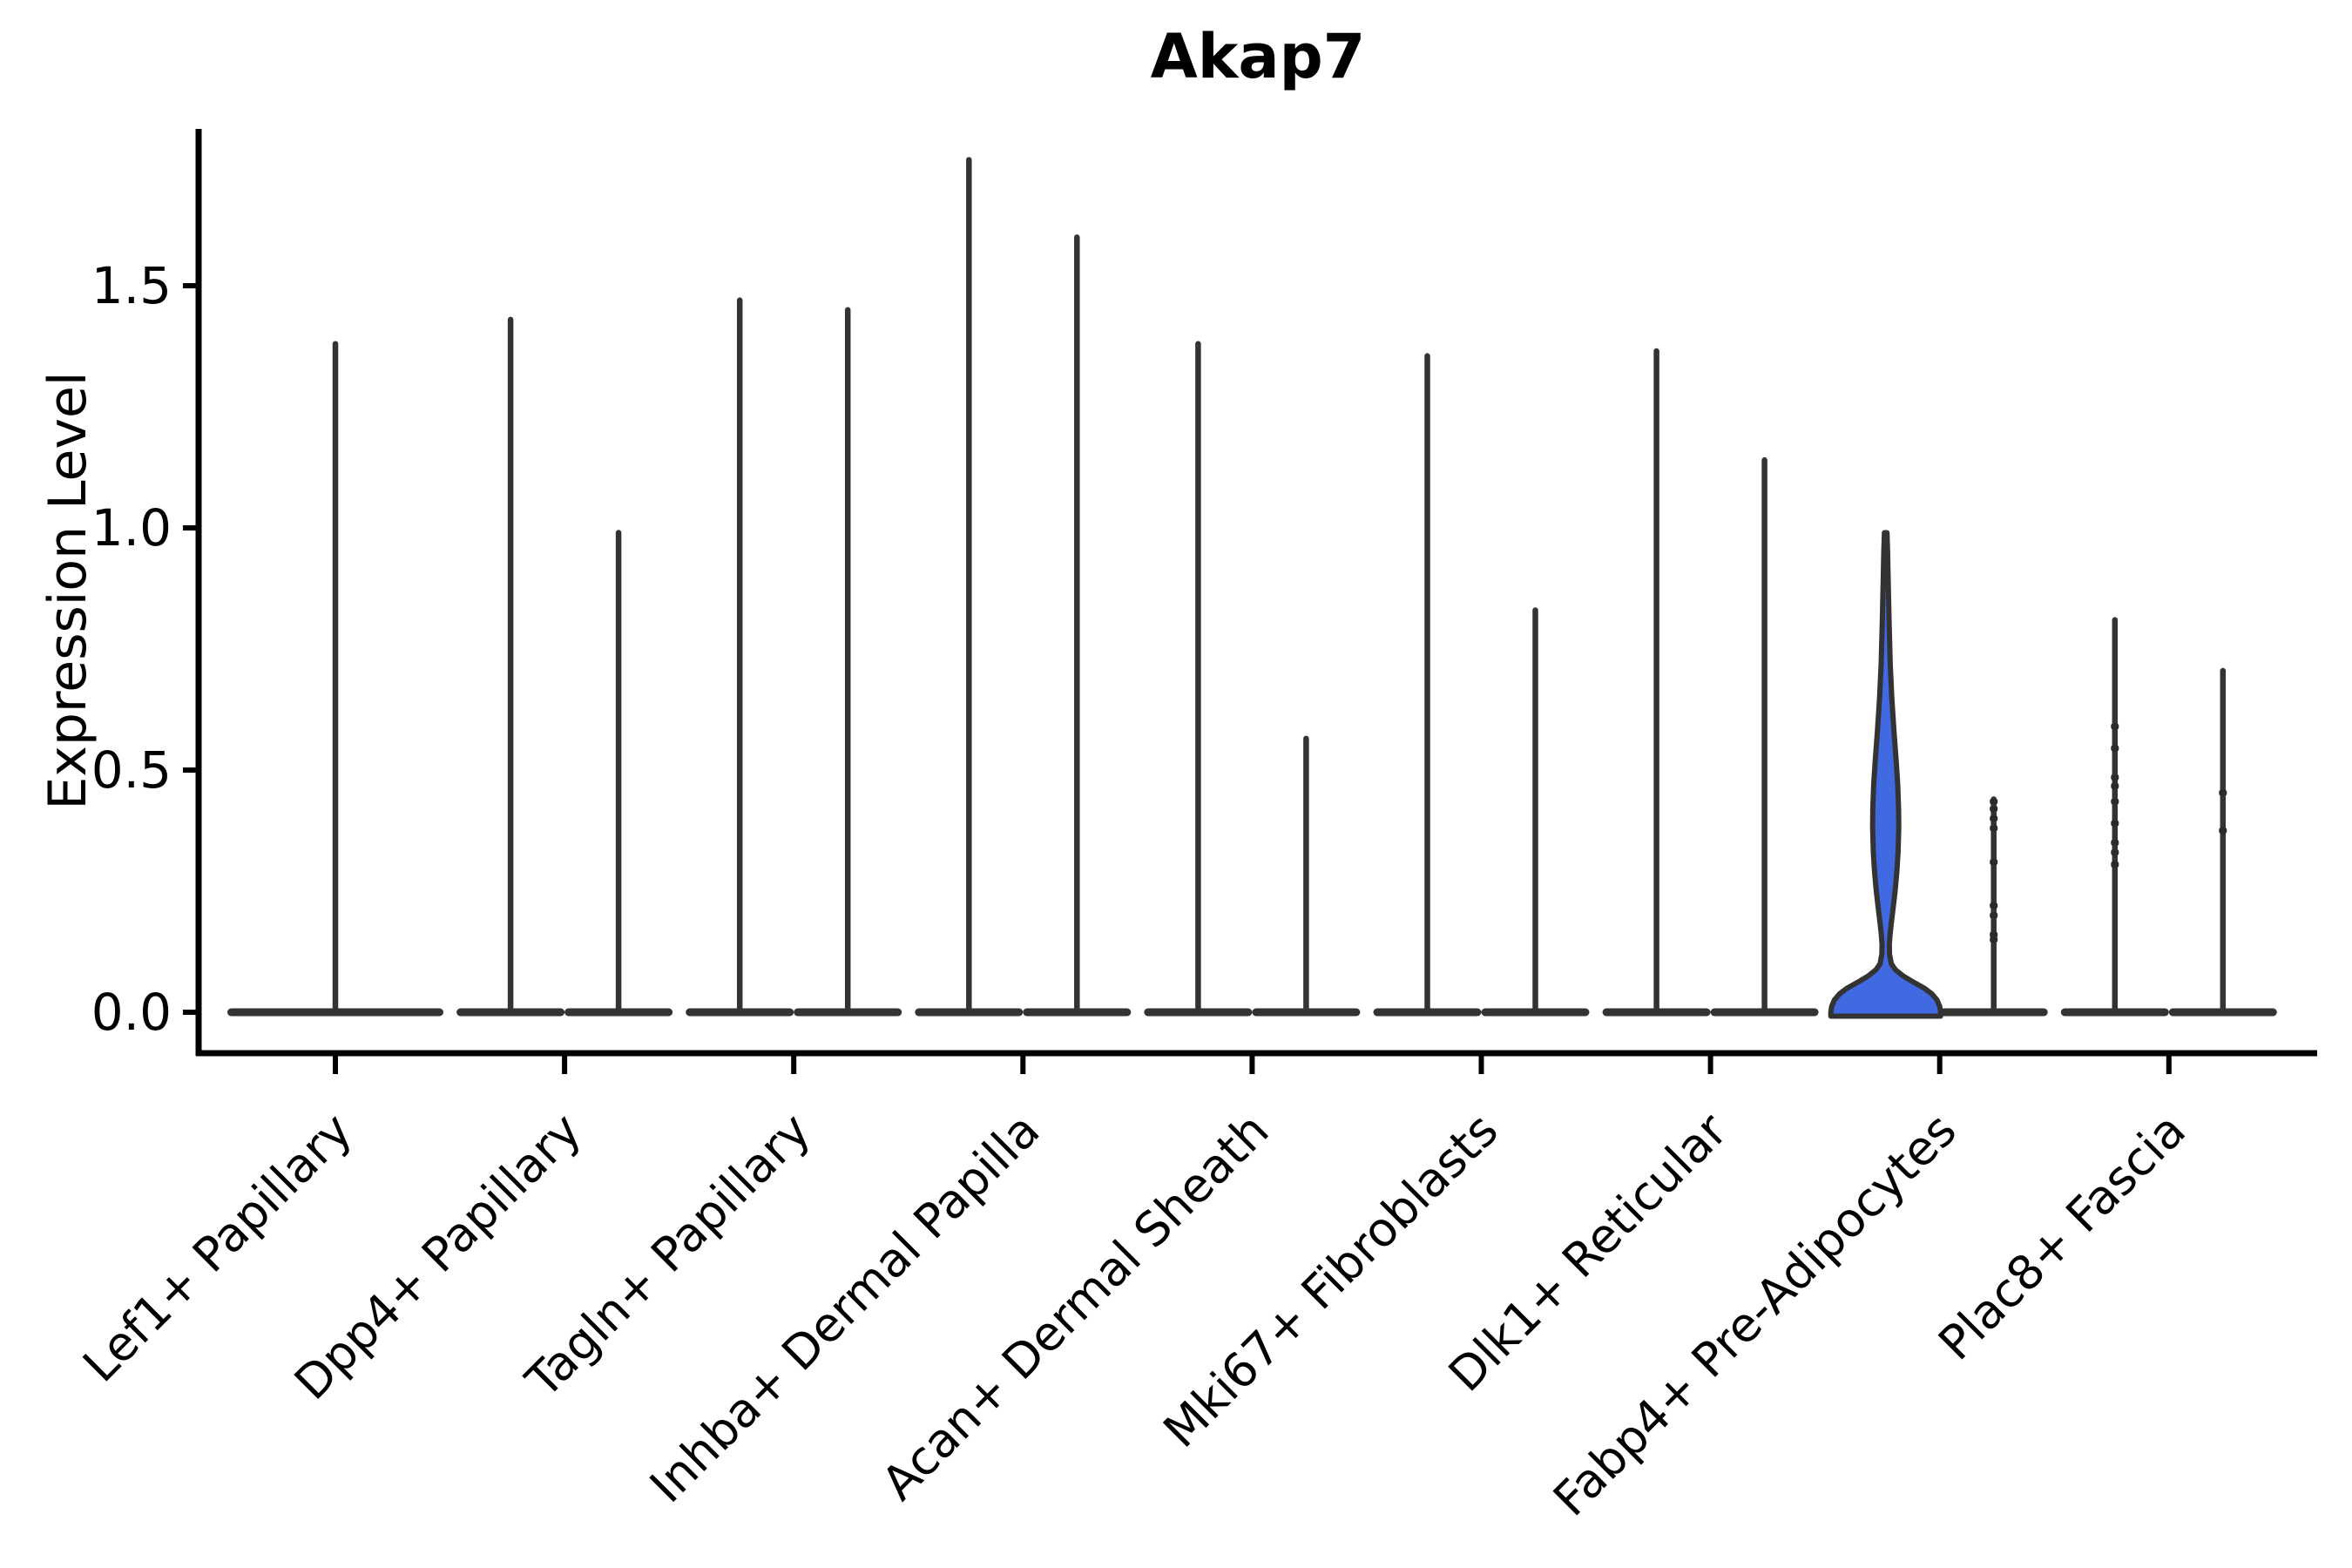 Image resolution: width=2352 pixels, height=1568 pixels. I want to click on y-axis-label: Expression Level, so click(67, 590).